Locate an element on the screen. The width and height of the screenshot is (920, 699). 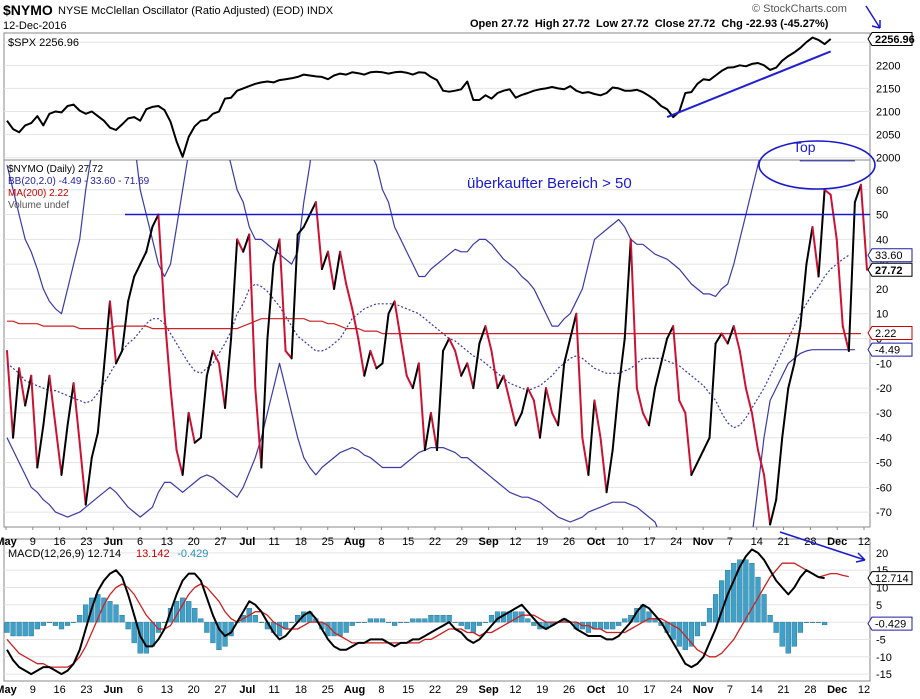
chart-symbol: $NYMO is located at coordinates (28, 10).